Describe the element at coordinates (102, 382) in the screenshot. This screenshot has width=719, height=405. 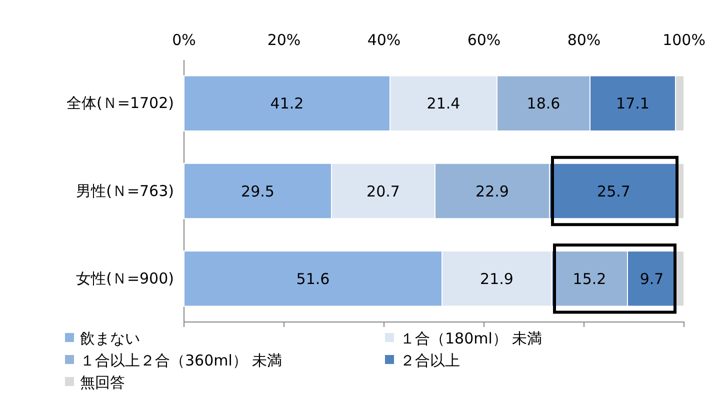
I see `legend-label: 無回答` at that location.